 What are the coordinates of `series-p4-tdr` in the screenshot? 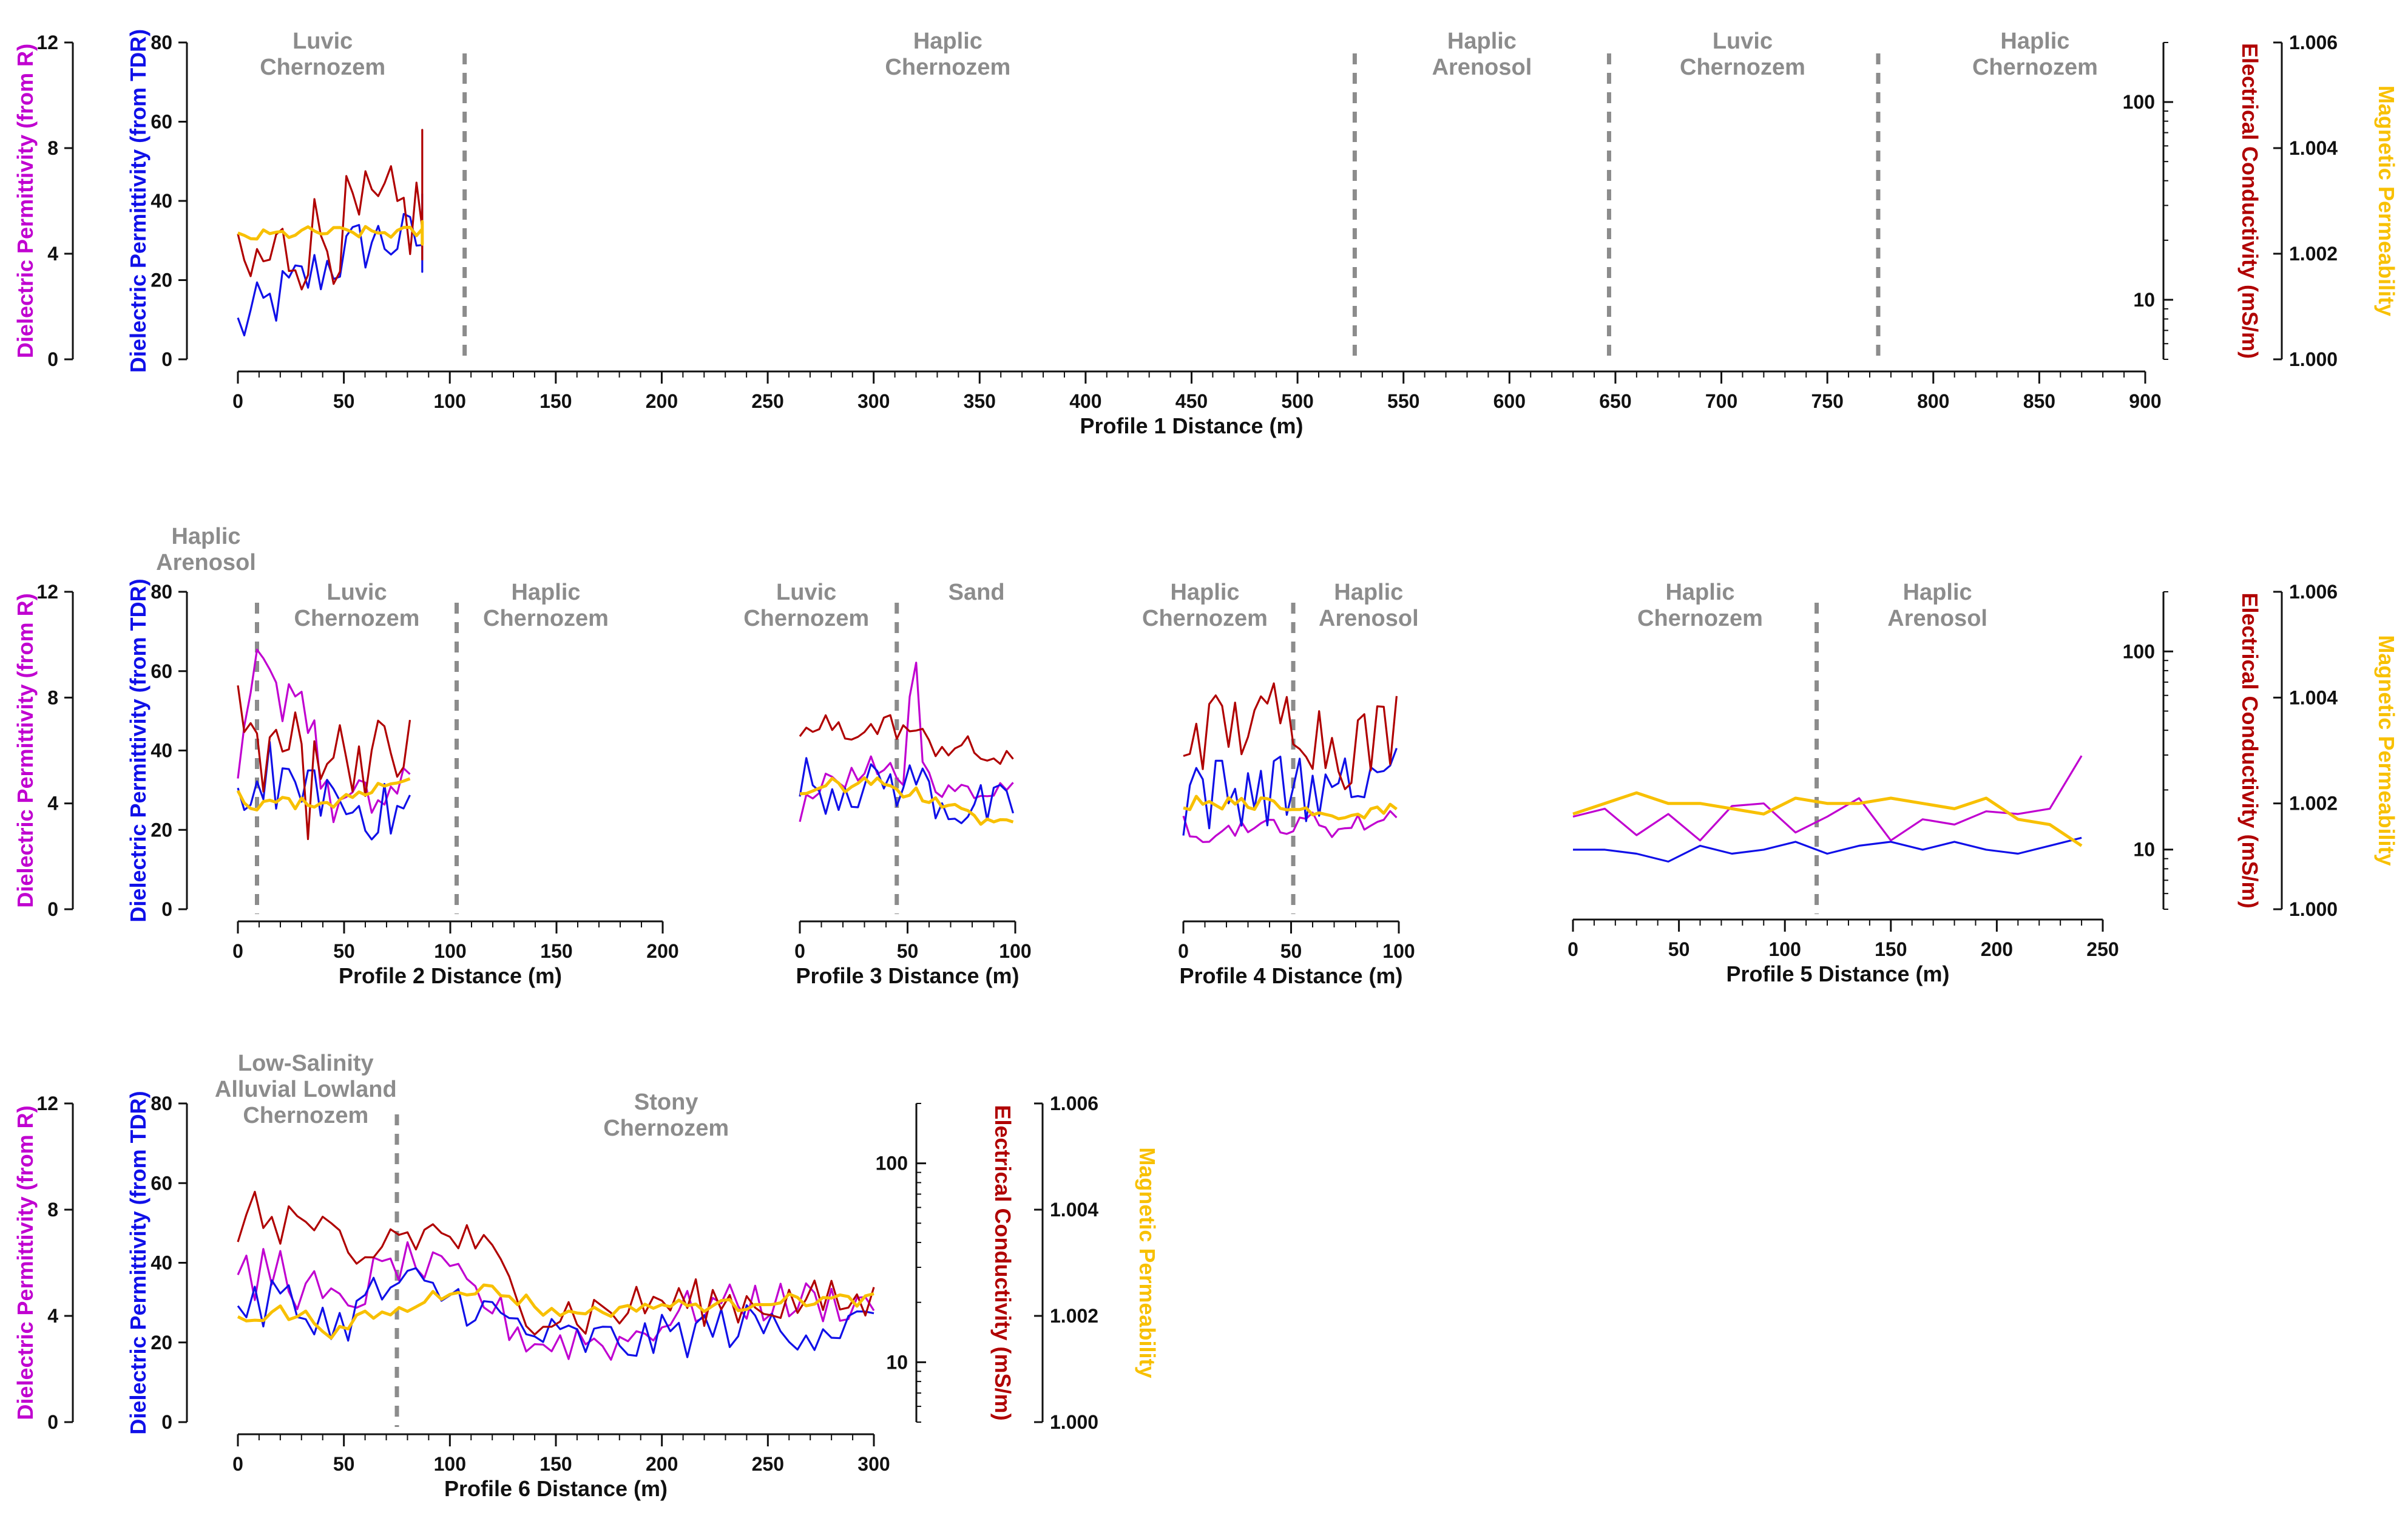 It's located at (1290, 792).